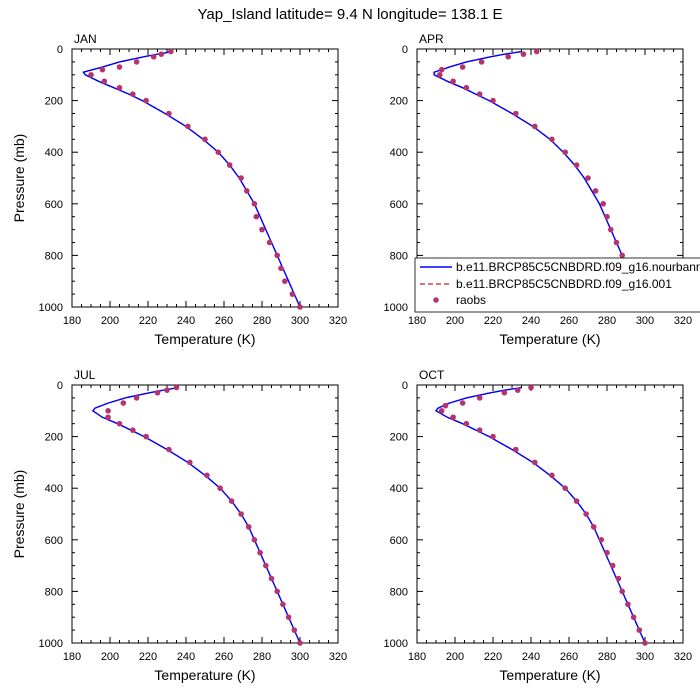 Image resolution: width=700 pixels, height=700 pixels. Describe the element at coordinates (399, 205) in the screenshot. I see `y-tick-label: 600` at that location.